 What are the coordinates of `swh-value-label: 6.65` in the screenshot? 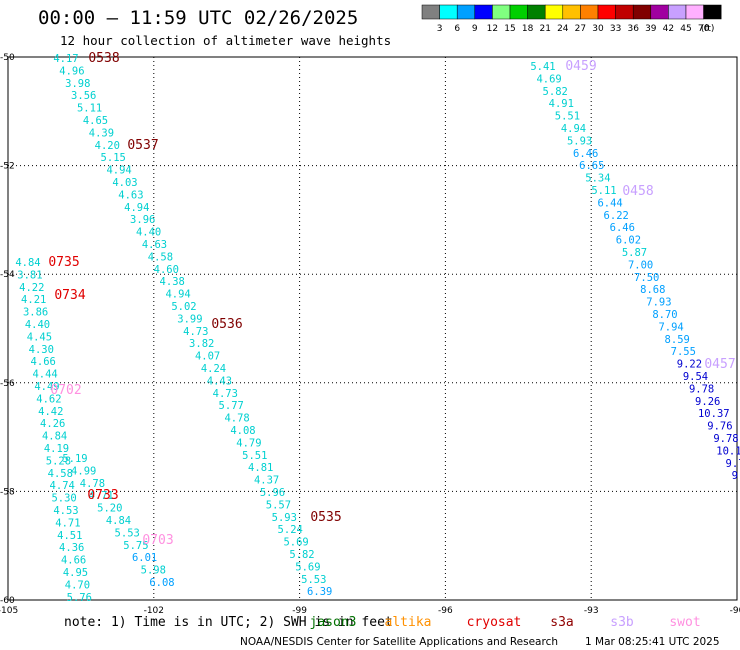 It's located at (591, 166).